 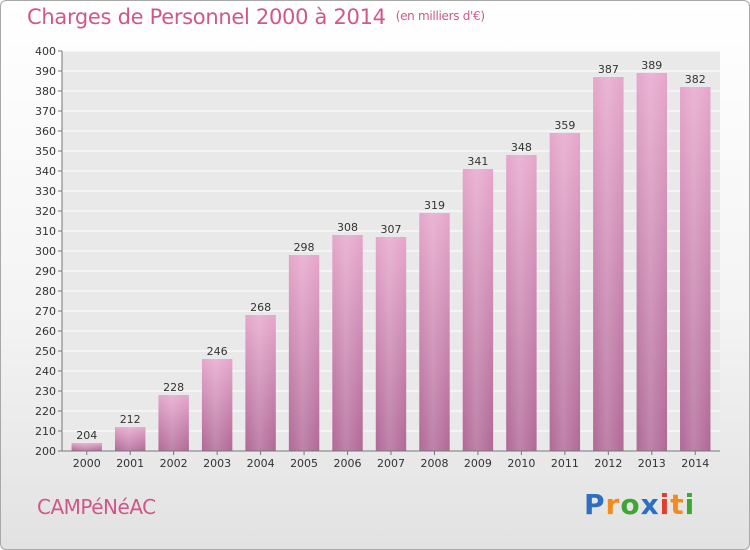 I want to click on x-tick-label: 2014, so click(x=695, y=463).